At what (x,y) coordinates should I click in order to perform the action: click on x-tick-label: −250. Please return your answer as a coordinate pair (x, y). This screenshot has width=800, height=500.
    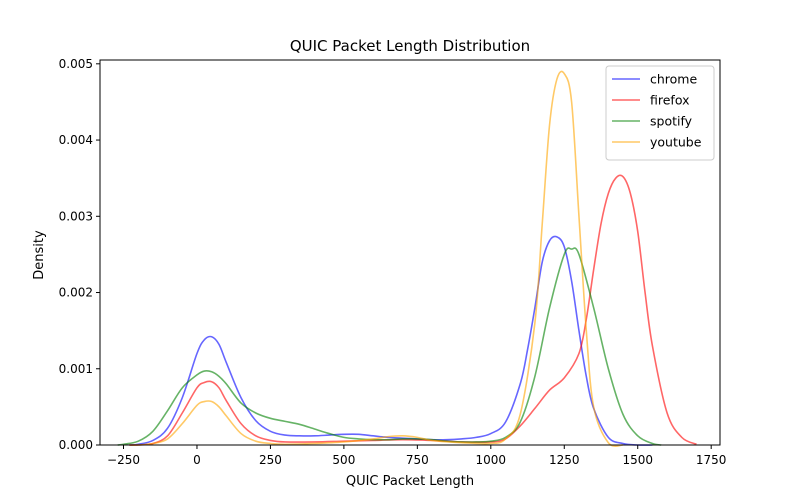
    Looking at the image, I should click on (123, 460).